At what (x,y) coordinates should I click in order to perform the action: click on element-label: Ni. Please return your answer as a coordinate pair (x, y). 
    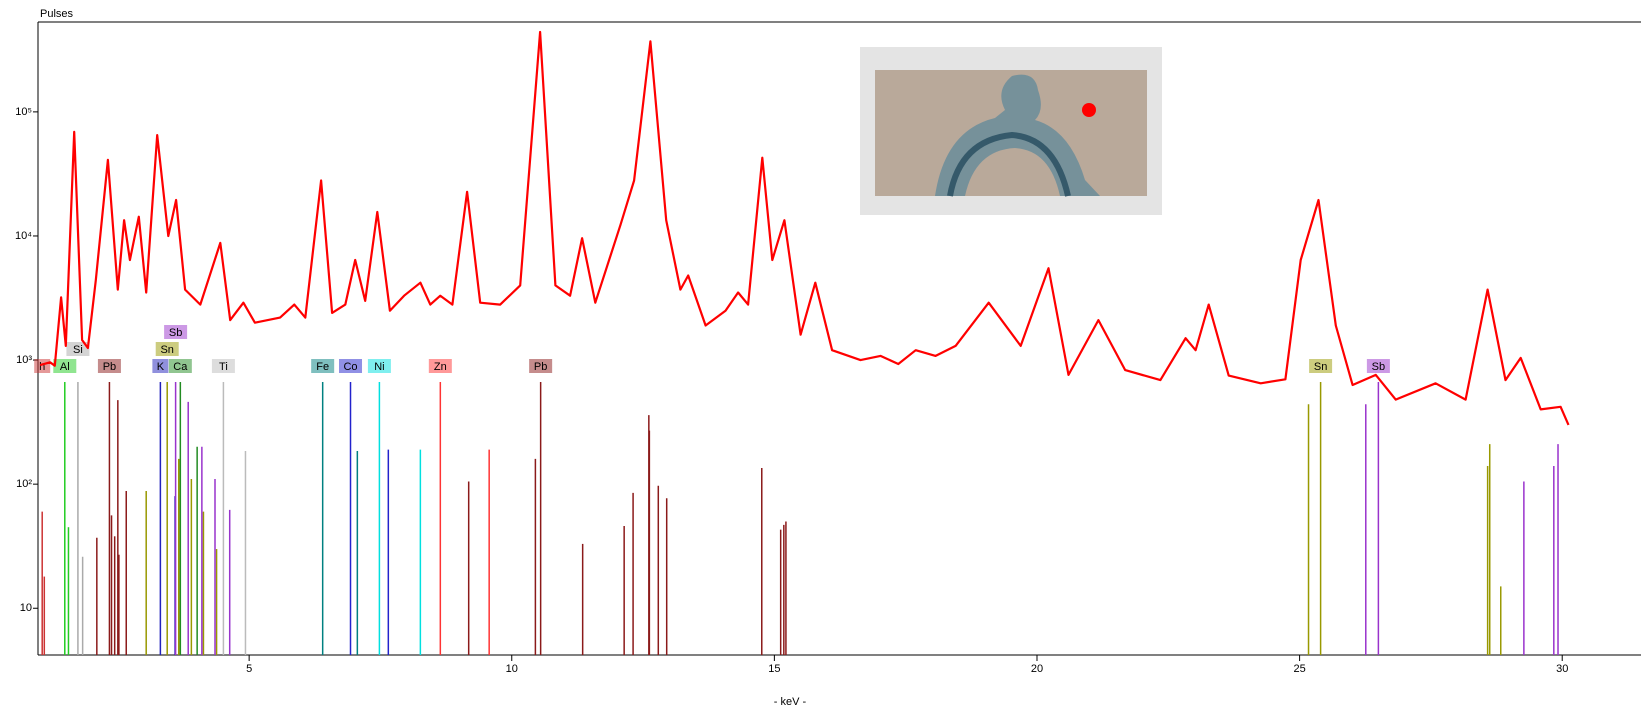
    Looking at the image, I should click on (379, 367).